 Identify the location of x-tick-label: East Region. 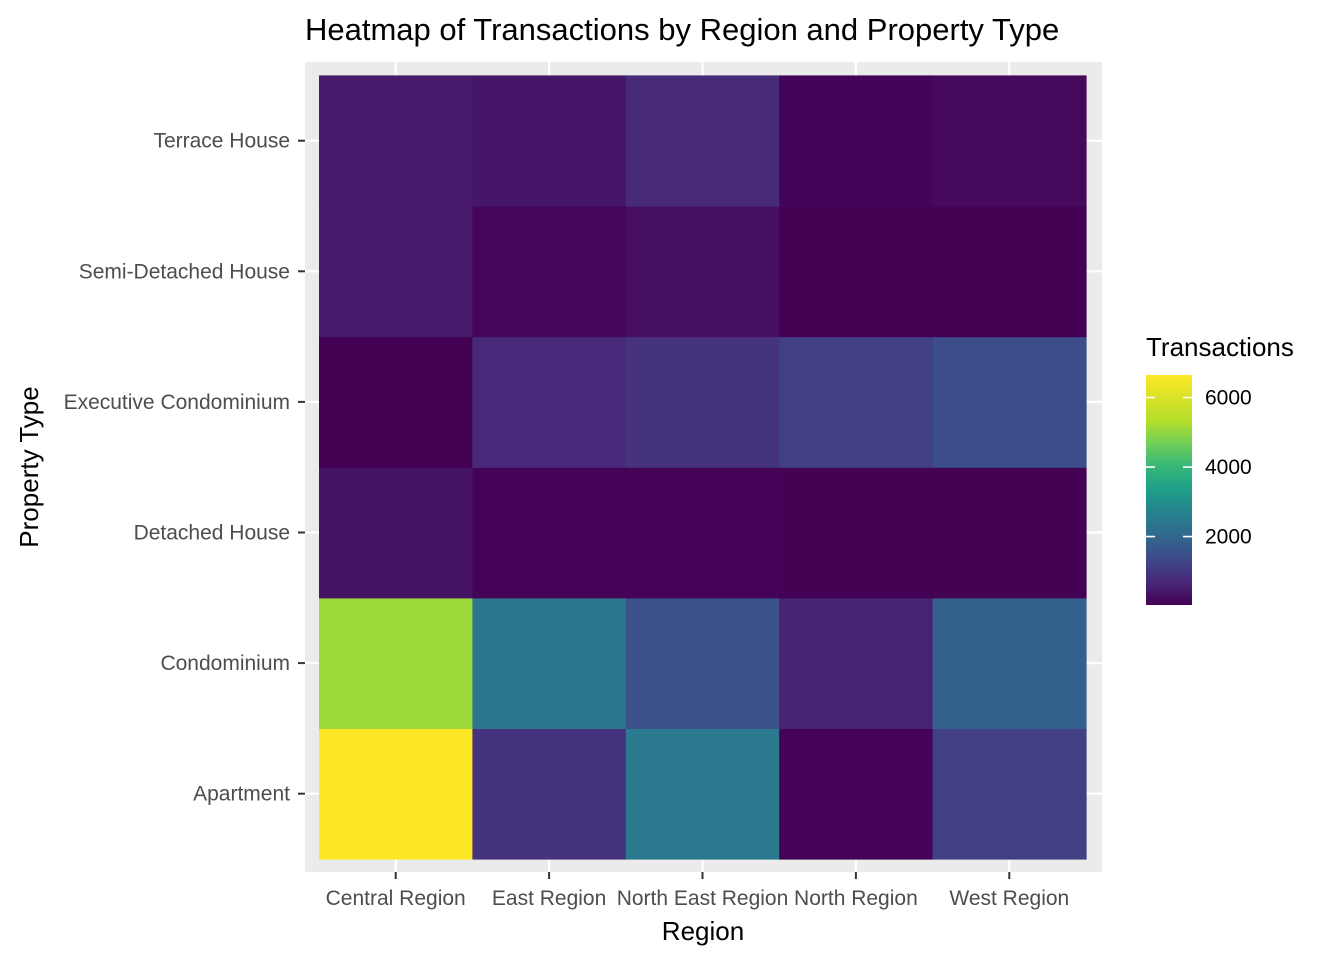
(549, 898).